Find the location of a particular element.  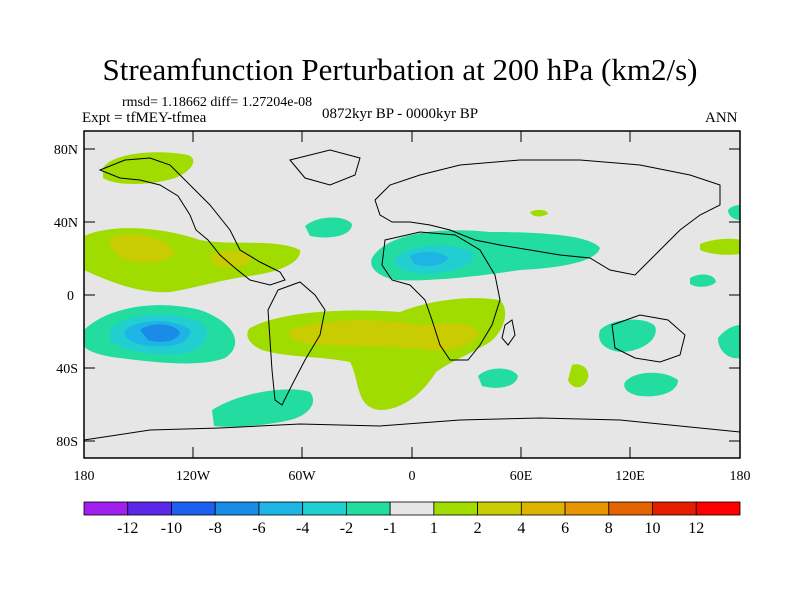

coast-africa is located at coordinates (441, 296).